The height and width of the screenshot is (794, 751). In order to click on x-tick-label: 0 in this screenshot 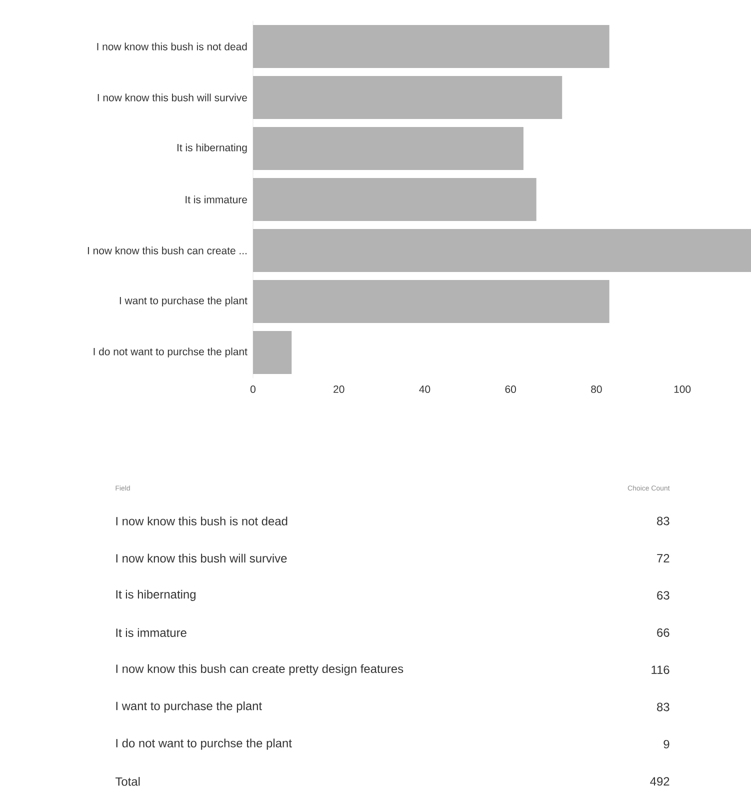, I will do `click(253, 389)`.